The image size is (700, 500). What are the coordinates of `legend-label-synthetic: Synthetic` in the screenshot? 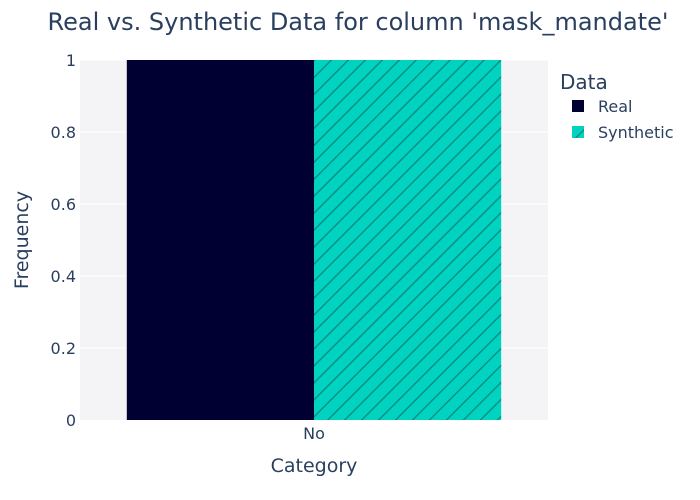 It's located at (636, 132).